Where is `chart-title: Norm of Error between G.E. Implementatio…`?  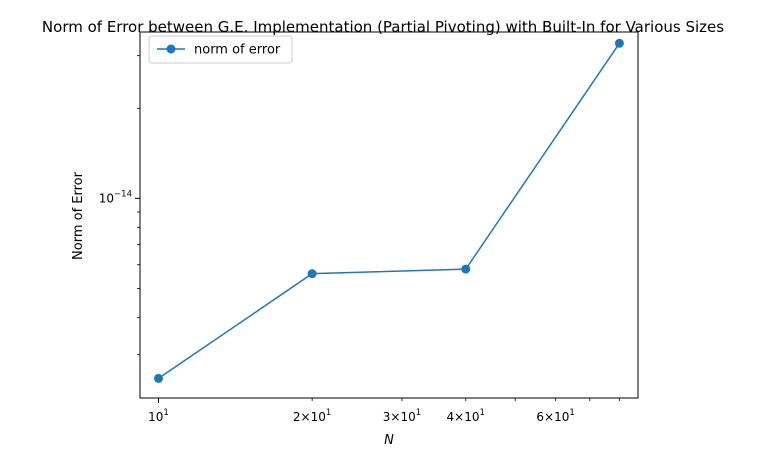 chart-title: Norm of Error between G.E. Implementatio… is located at coordinates (383, 27).